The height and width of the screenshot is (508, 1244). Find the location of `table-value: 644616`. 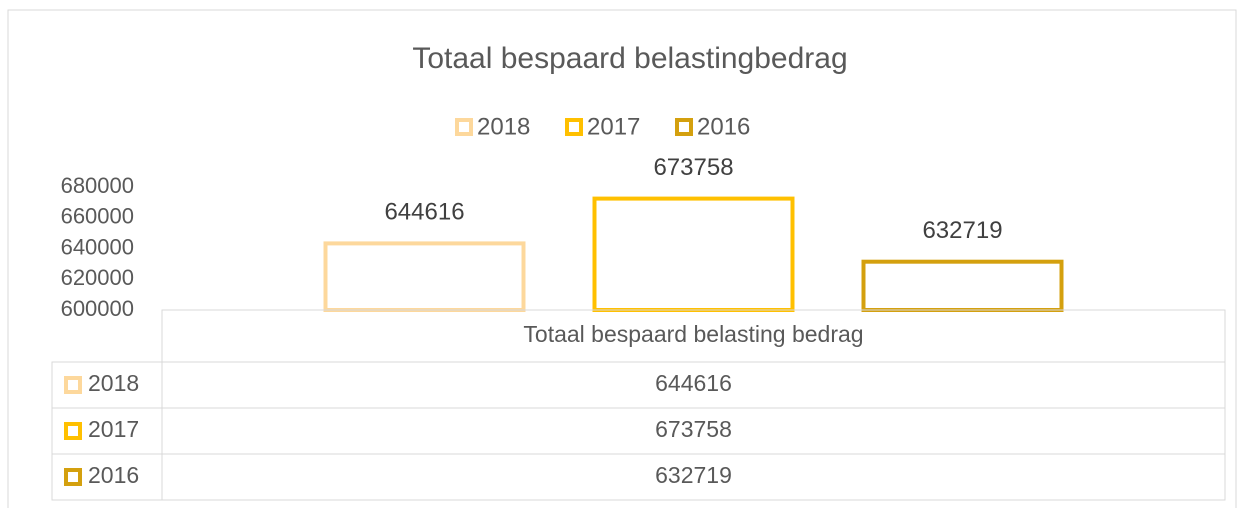

table-value: 644616 is located at coordinates (693, 383).